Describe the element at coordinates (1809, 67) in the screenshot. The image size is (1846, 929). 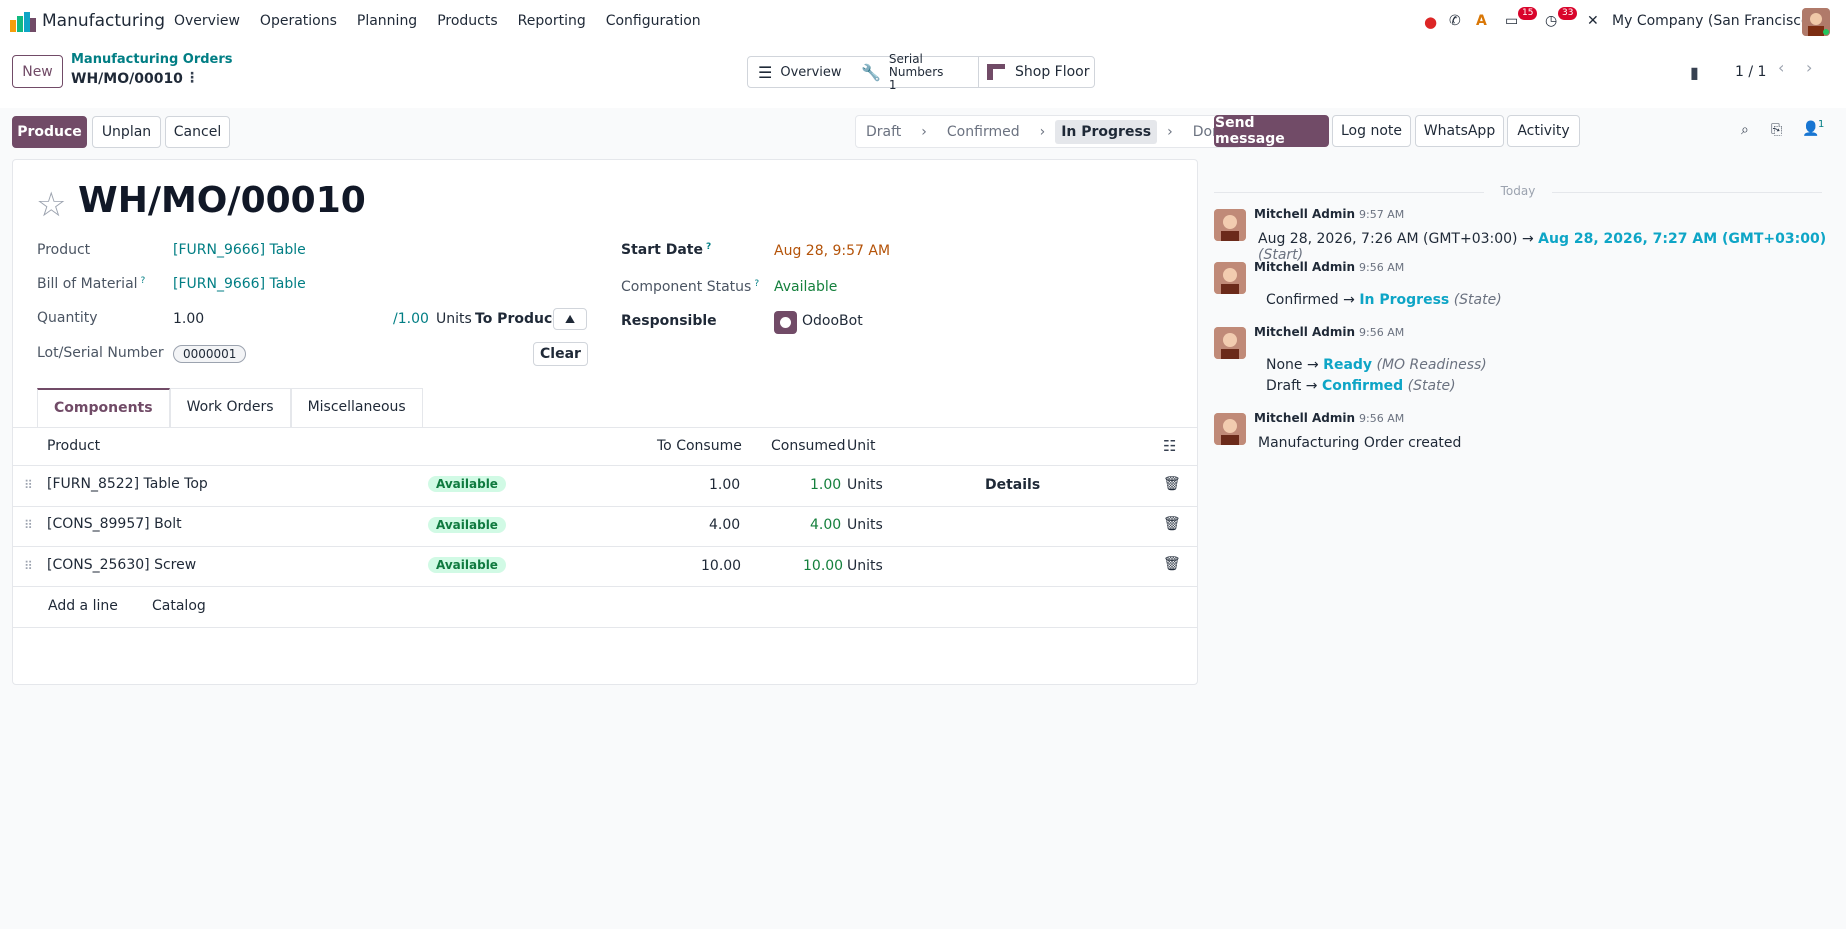
I see `pager-next-icon: ›` at that location.